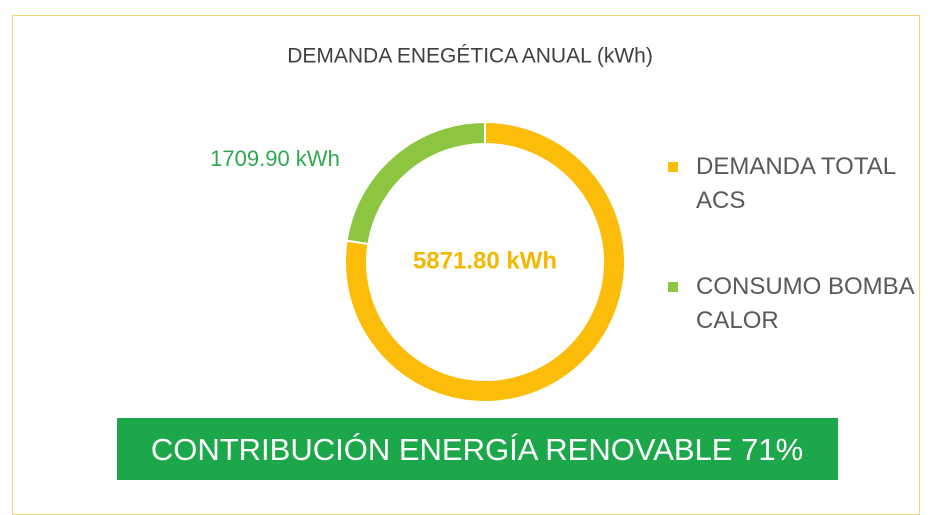 The image size is (936, 515). Describe the element at coordinates (470, 56) in the screenshot. I see `chart-title: DEMANDA ENEGÉTICA ANUAL (kWh)` at that location.